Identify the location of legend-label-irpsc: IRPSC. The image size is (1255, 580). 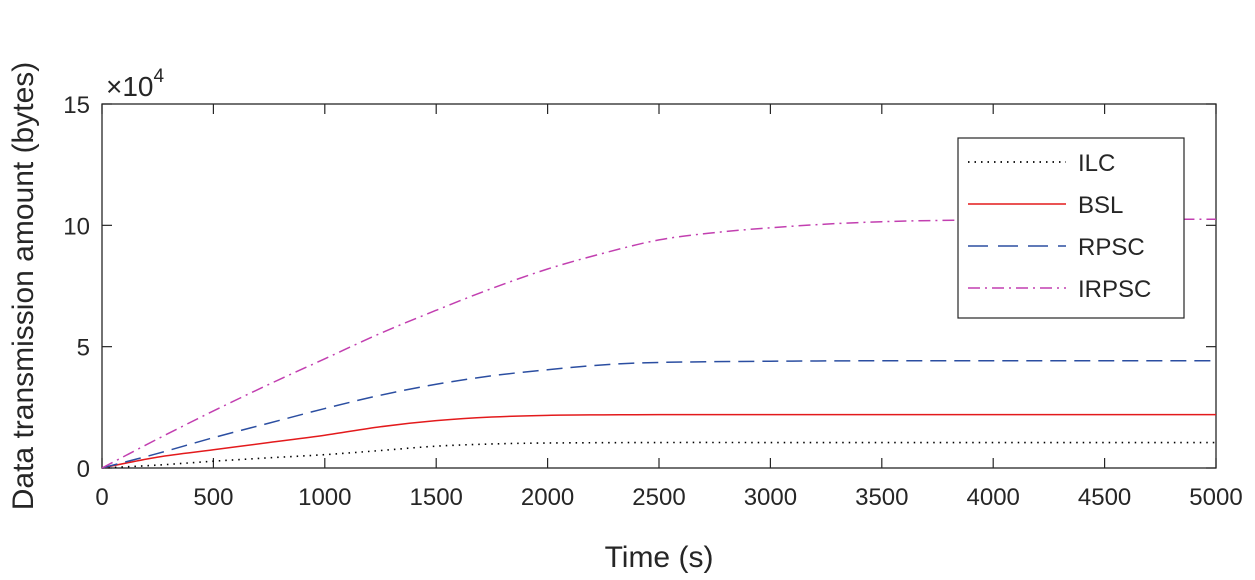
(1114, 289).